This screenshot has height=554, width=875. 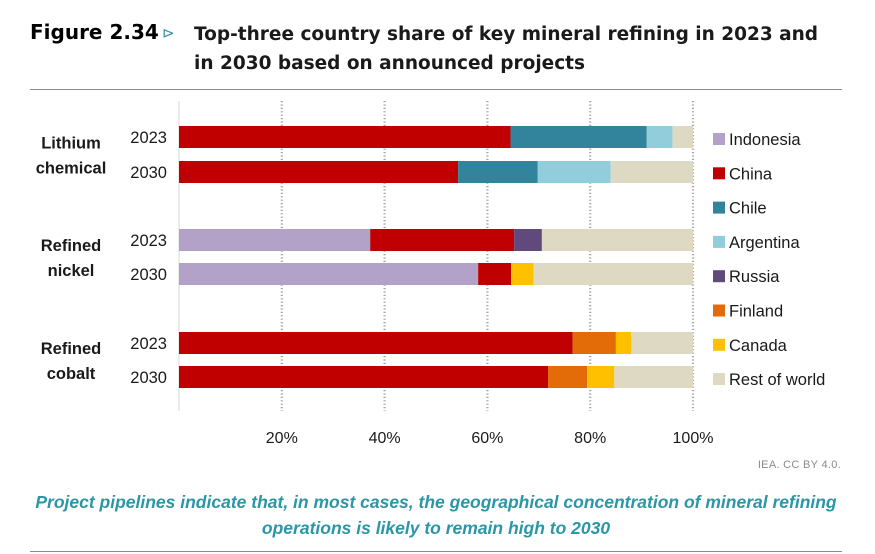 I want to click on x-tick-label: 80%, so click(x=590, y=438).